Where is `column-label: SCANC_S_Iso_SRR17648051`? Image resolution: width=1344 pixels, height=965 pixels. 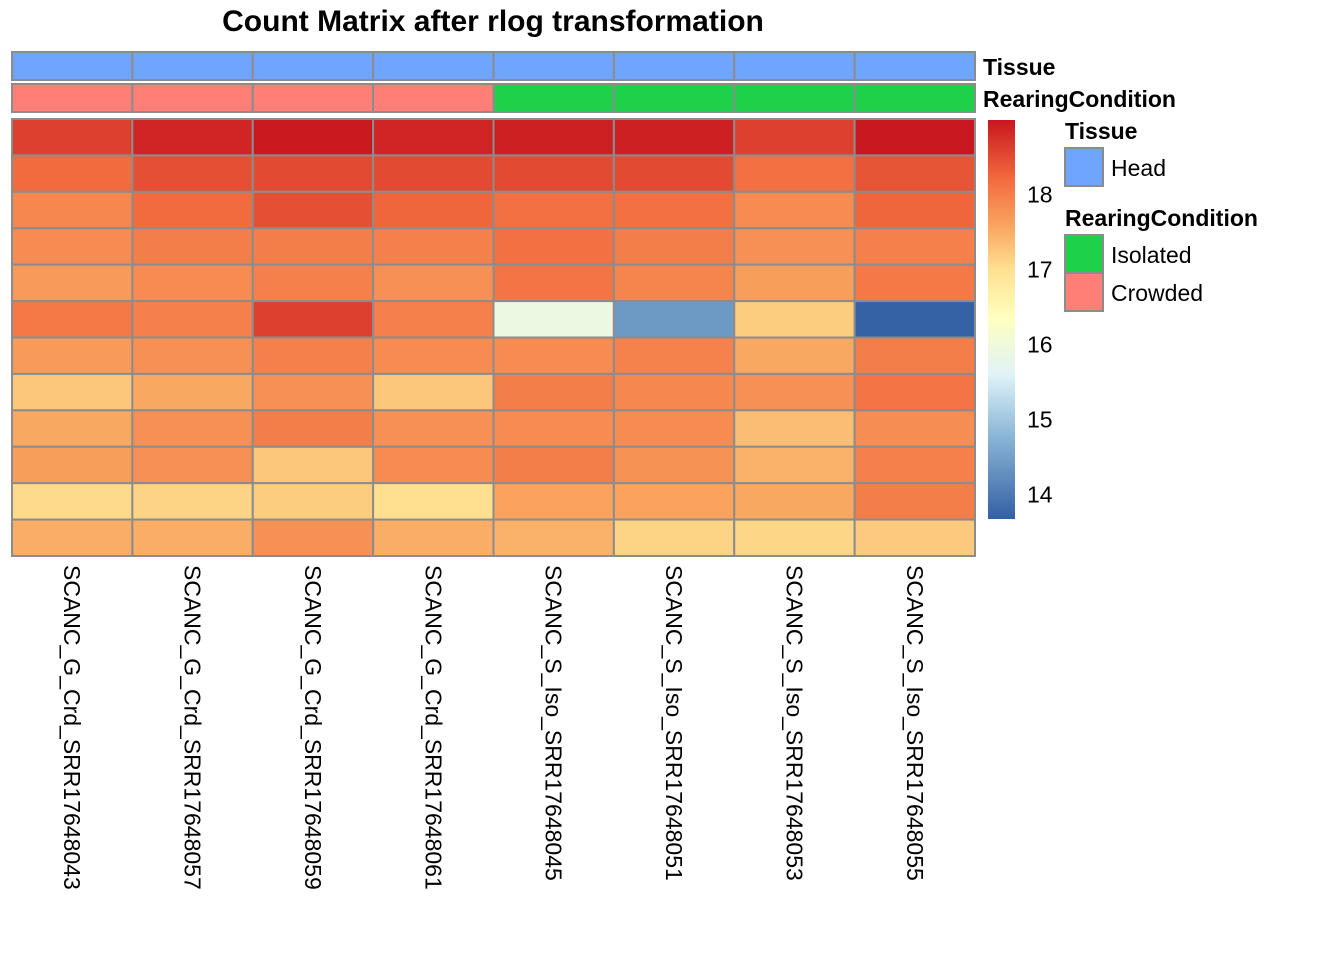 column-label: SCANC_S_Iso_SRR17648051 is located at coordinates (674, 723).